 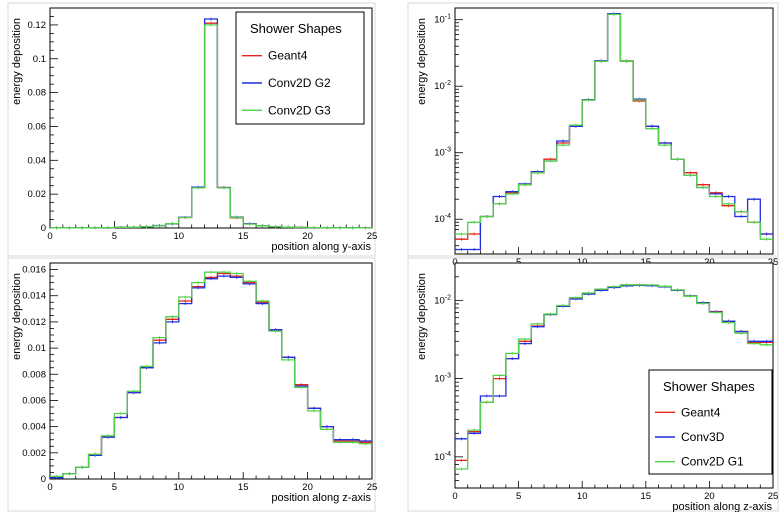 I want to click on y-tick-label: 10⁻¹, so click(x=442, y=20).